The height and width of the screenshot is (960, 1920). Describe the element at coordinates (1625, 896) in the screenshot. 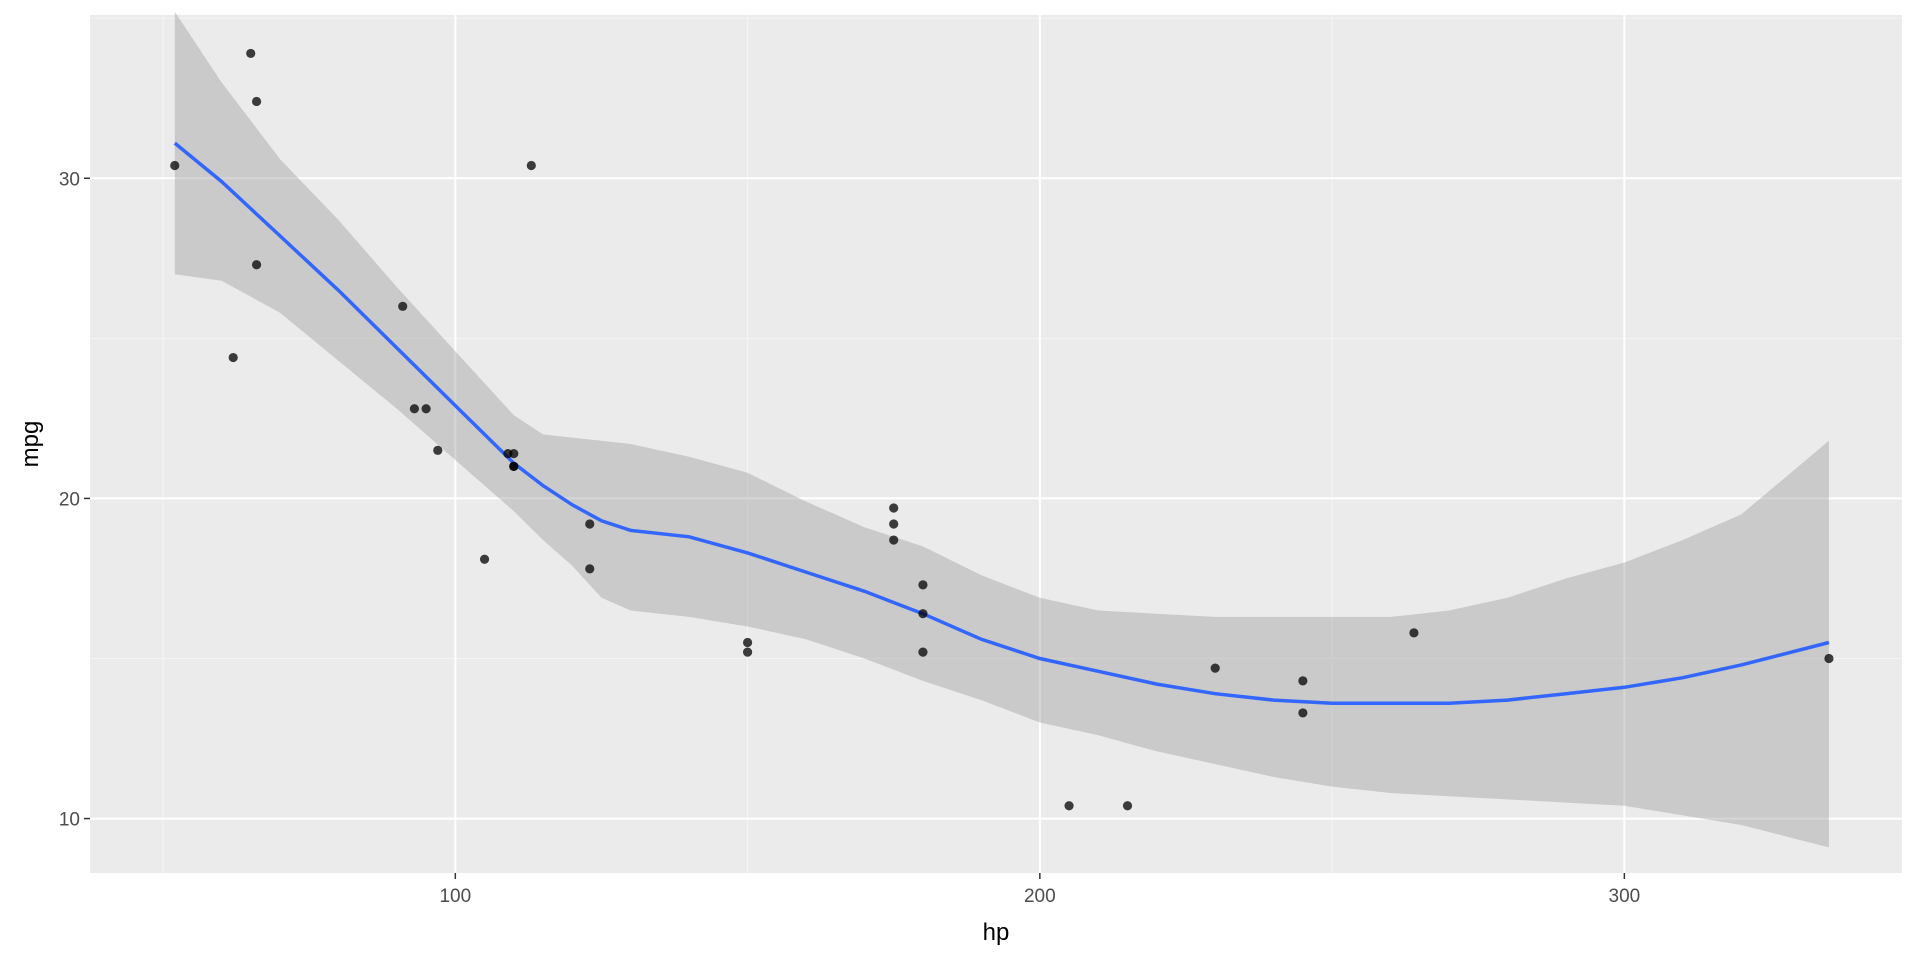

I see `x-tick-label: 300` at that location.